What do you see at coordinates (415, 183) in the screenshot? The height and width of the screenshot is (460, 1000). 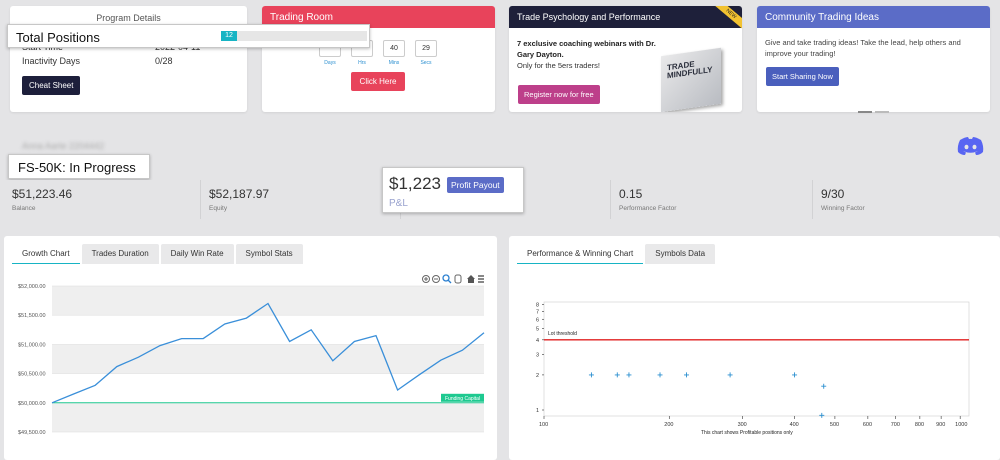 I see `pnl-value: $1,223` at bounding box center [415, 183].